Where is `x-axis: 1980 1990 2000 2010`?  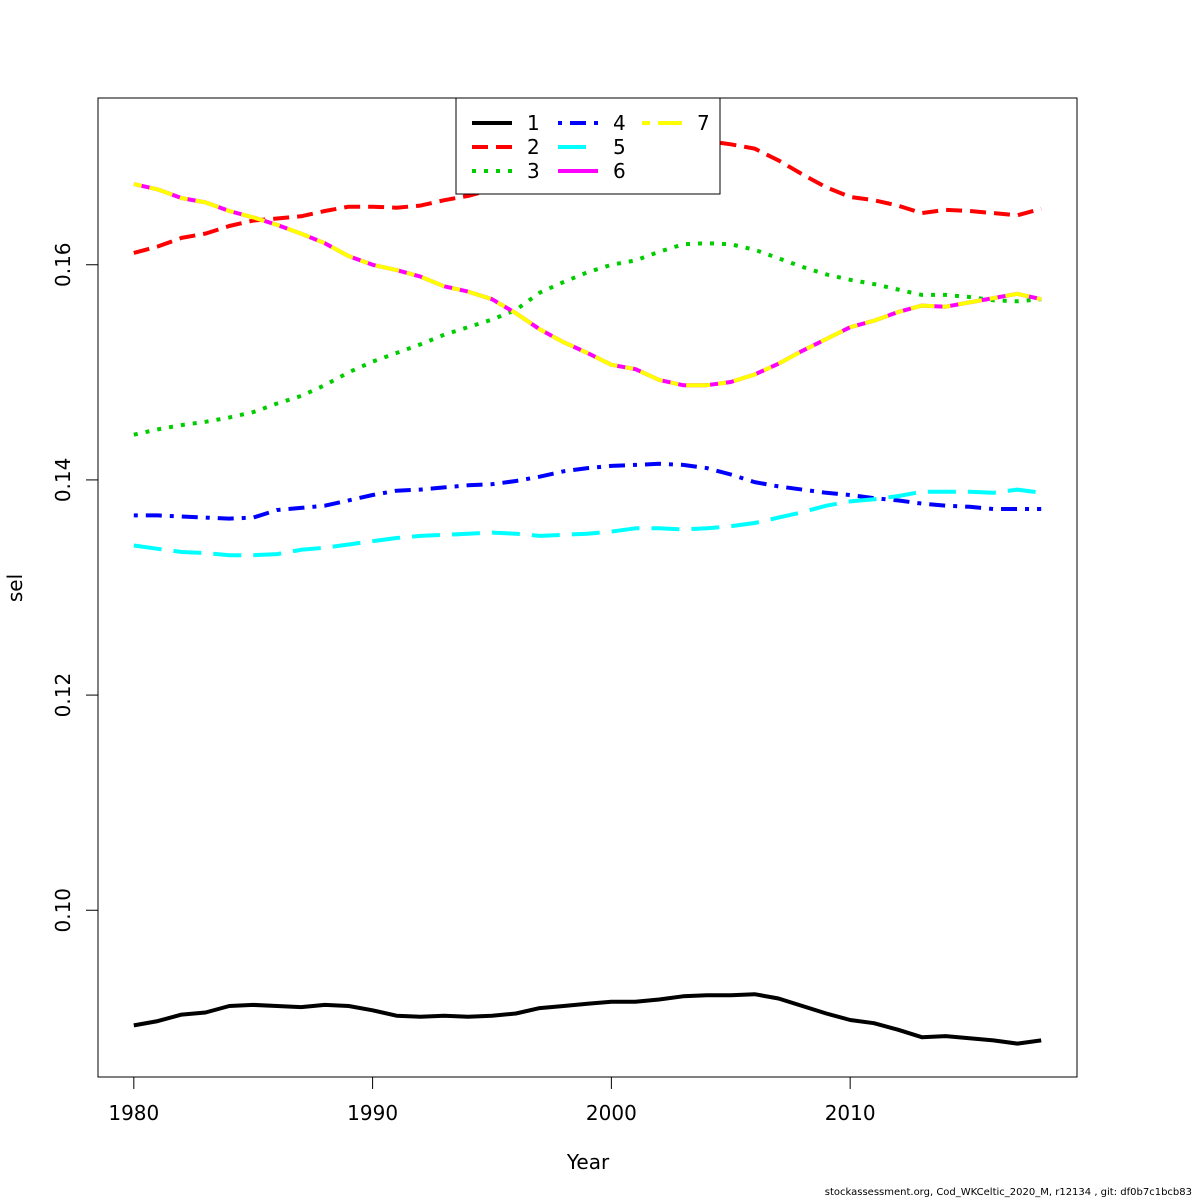 x-axis: 1980 1990 2000 2010 is located at coordinates (492, 1100).